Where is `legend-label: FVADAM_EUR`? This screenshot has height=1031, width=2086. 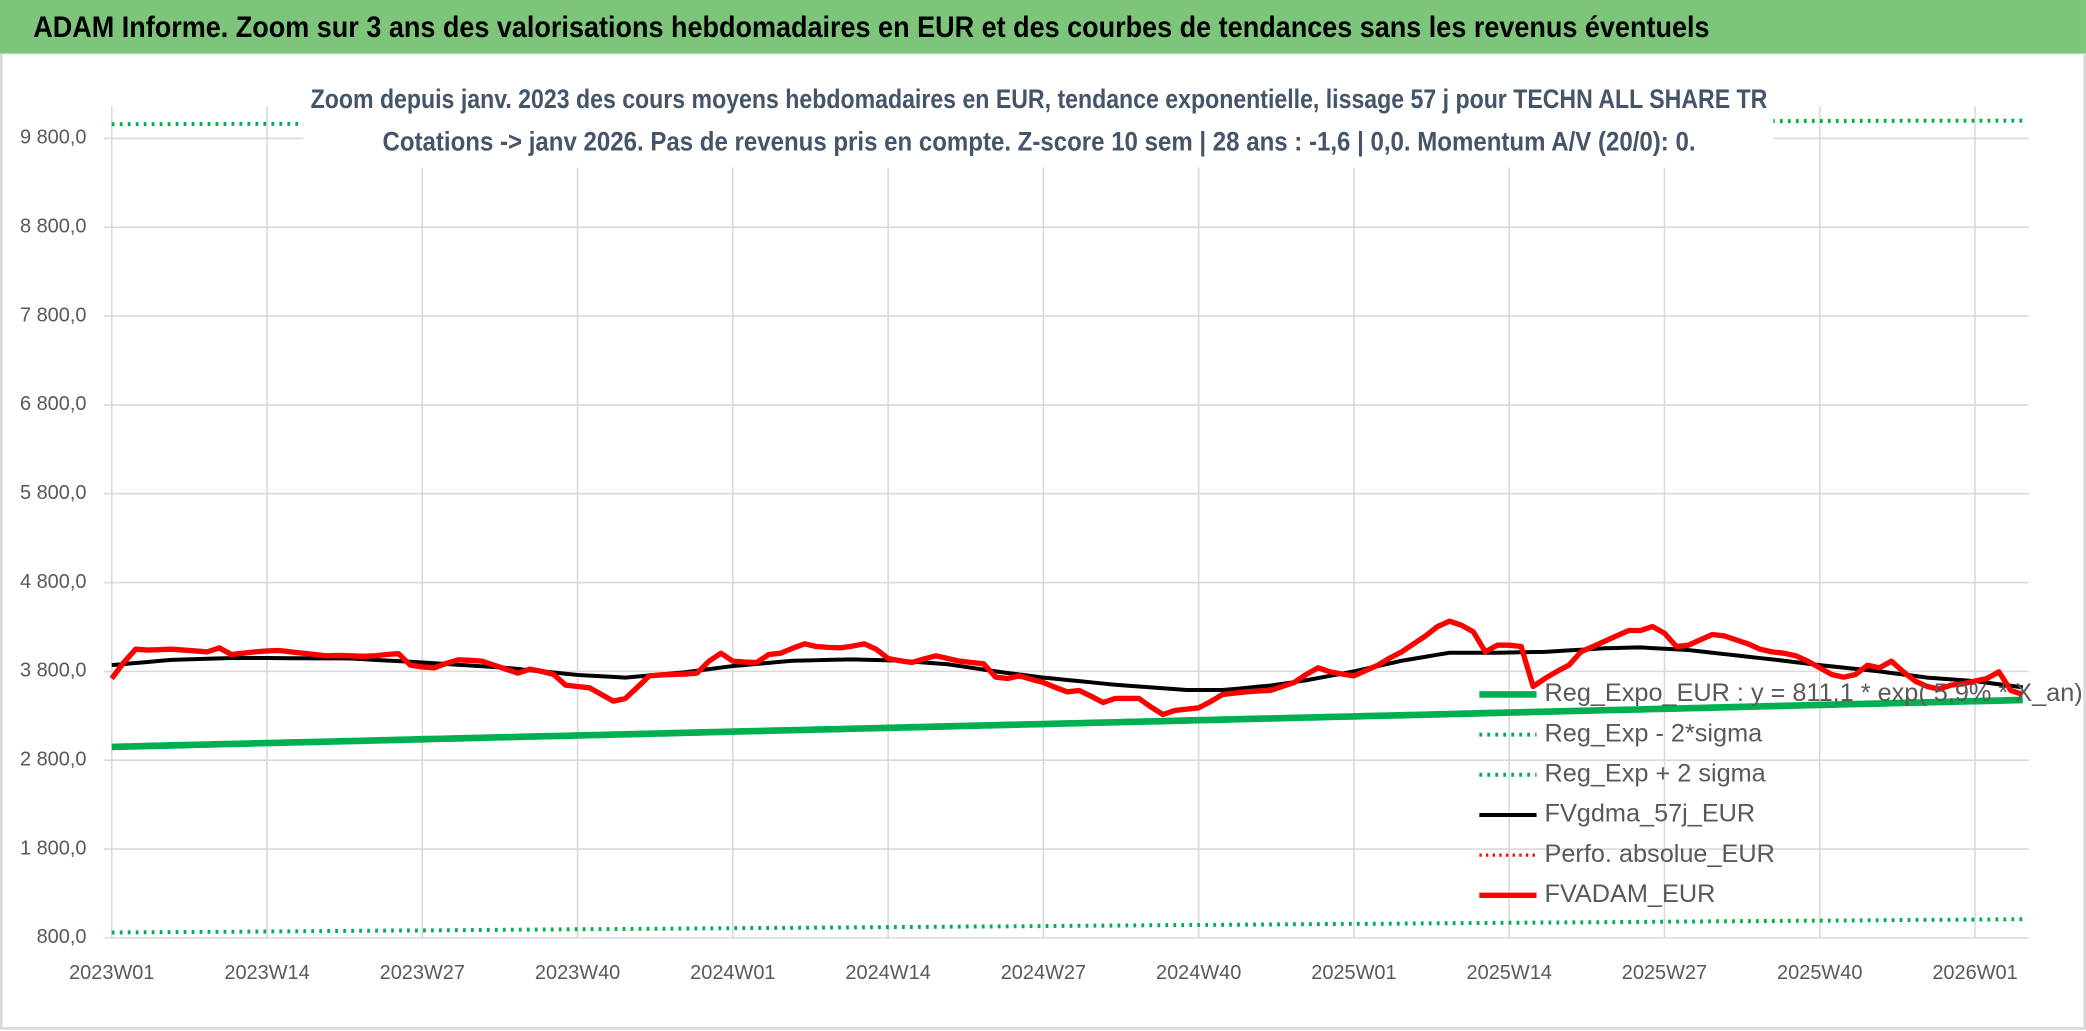 legend-label: FVADAM_EUR is located at coordinates (1630, 894).